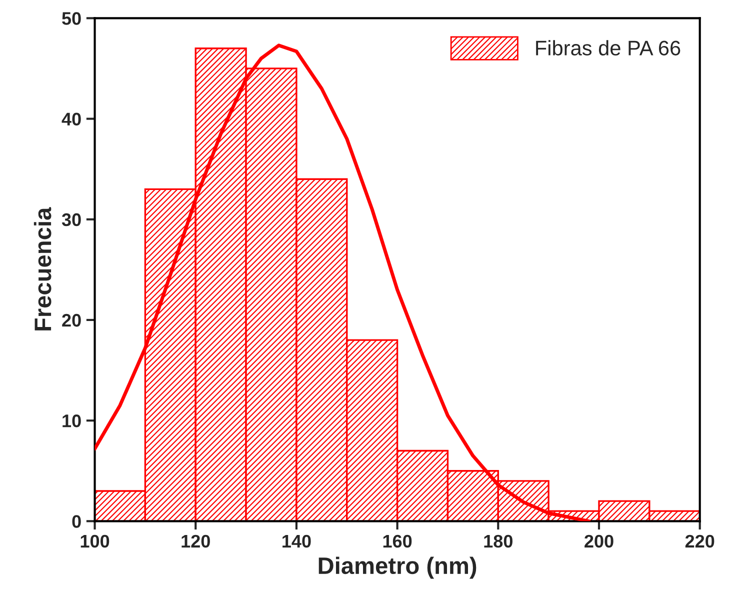 Image resolution: width=729 pixels, height=606 pixels. I want to click on x-axis-title: Diametro (nm), so click(397, 567).